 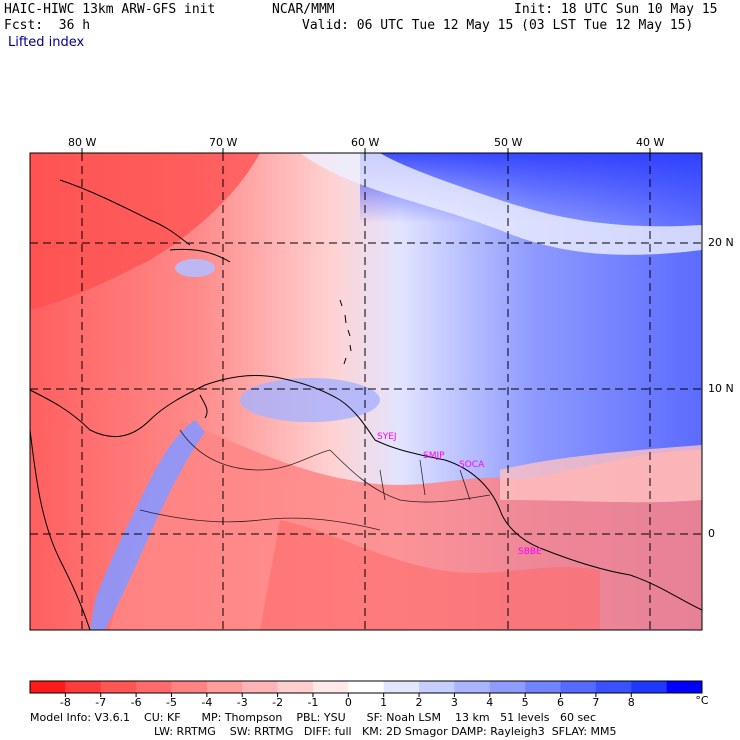 I want to click on colorbar, so click(x=366, y=688).